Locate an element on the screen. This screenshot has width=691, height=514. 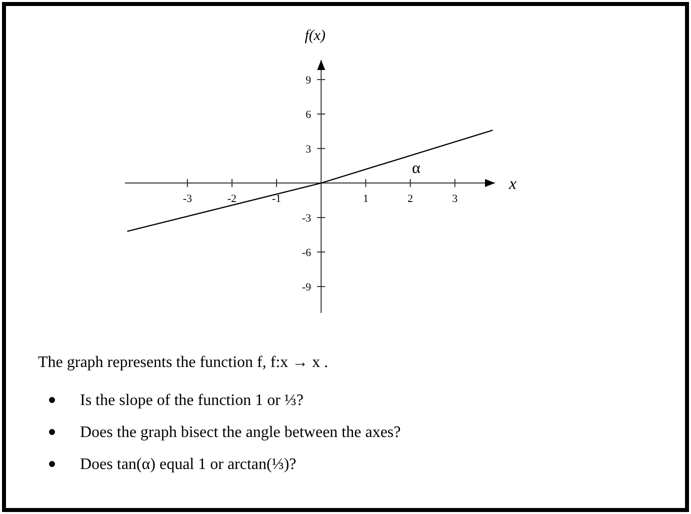
text: Is the slope of the function 1 or ⅓? is located at coordinates (192, 400).